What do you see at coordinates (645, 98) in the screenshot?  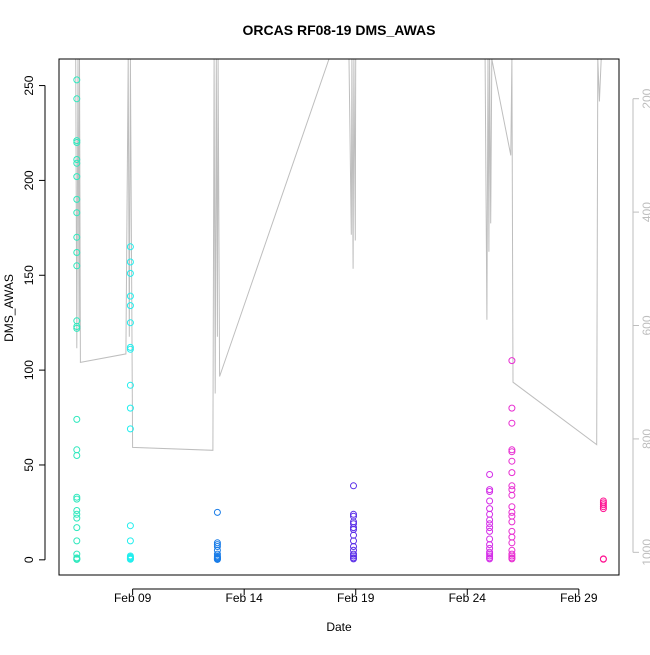 I see `y2-tick-label-0: 200` at bounding box center [645, 98].